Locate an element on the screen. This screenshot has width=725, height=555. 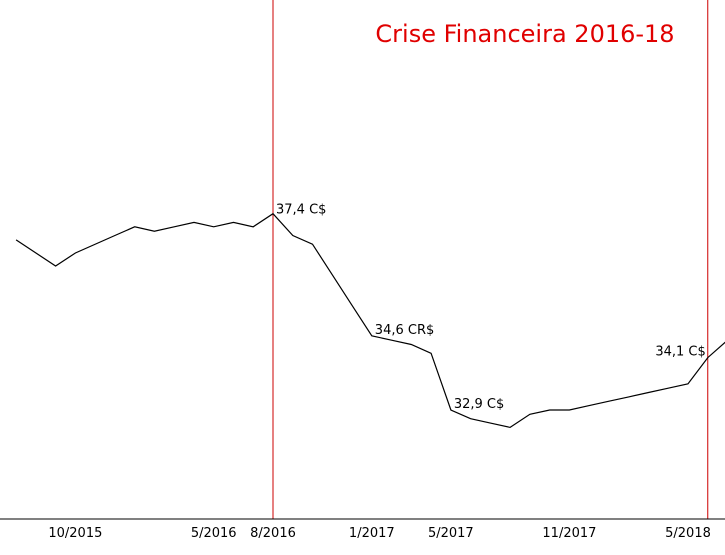
x-tick-label-6: 5/2018 is located at coordinates (688, 533).